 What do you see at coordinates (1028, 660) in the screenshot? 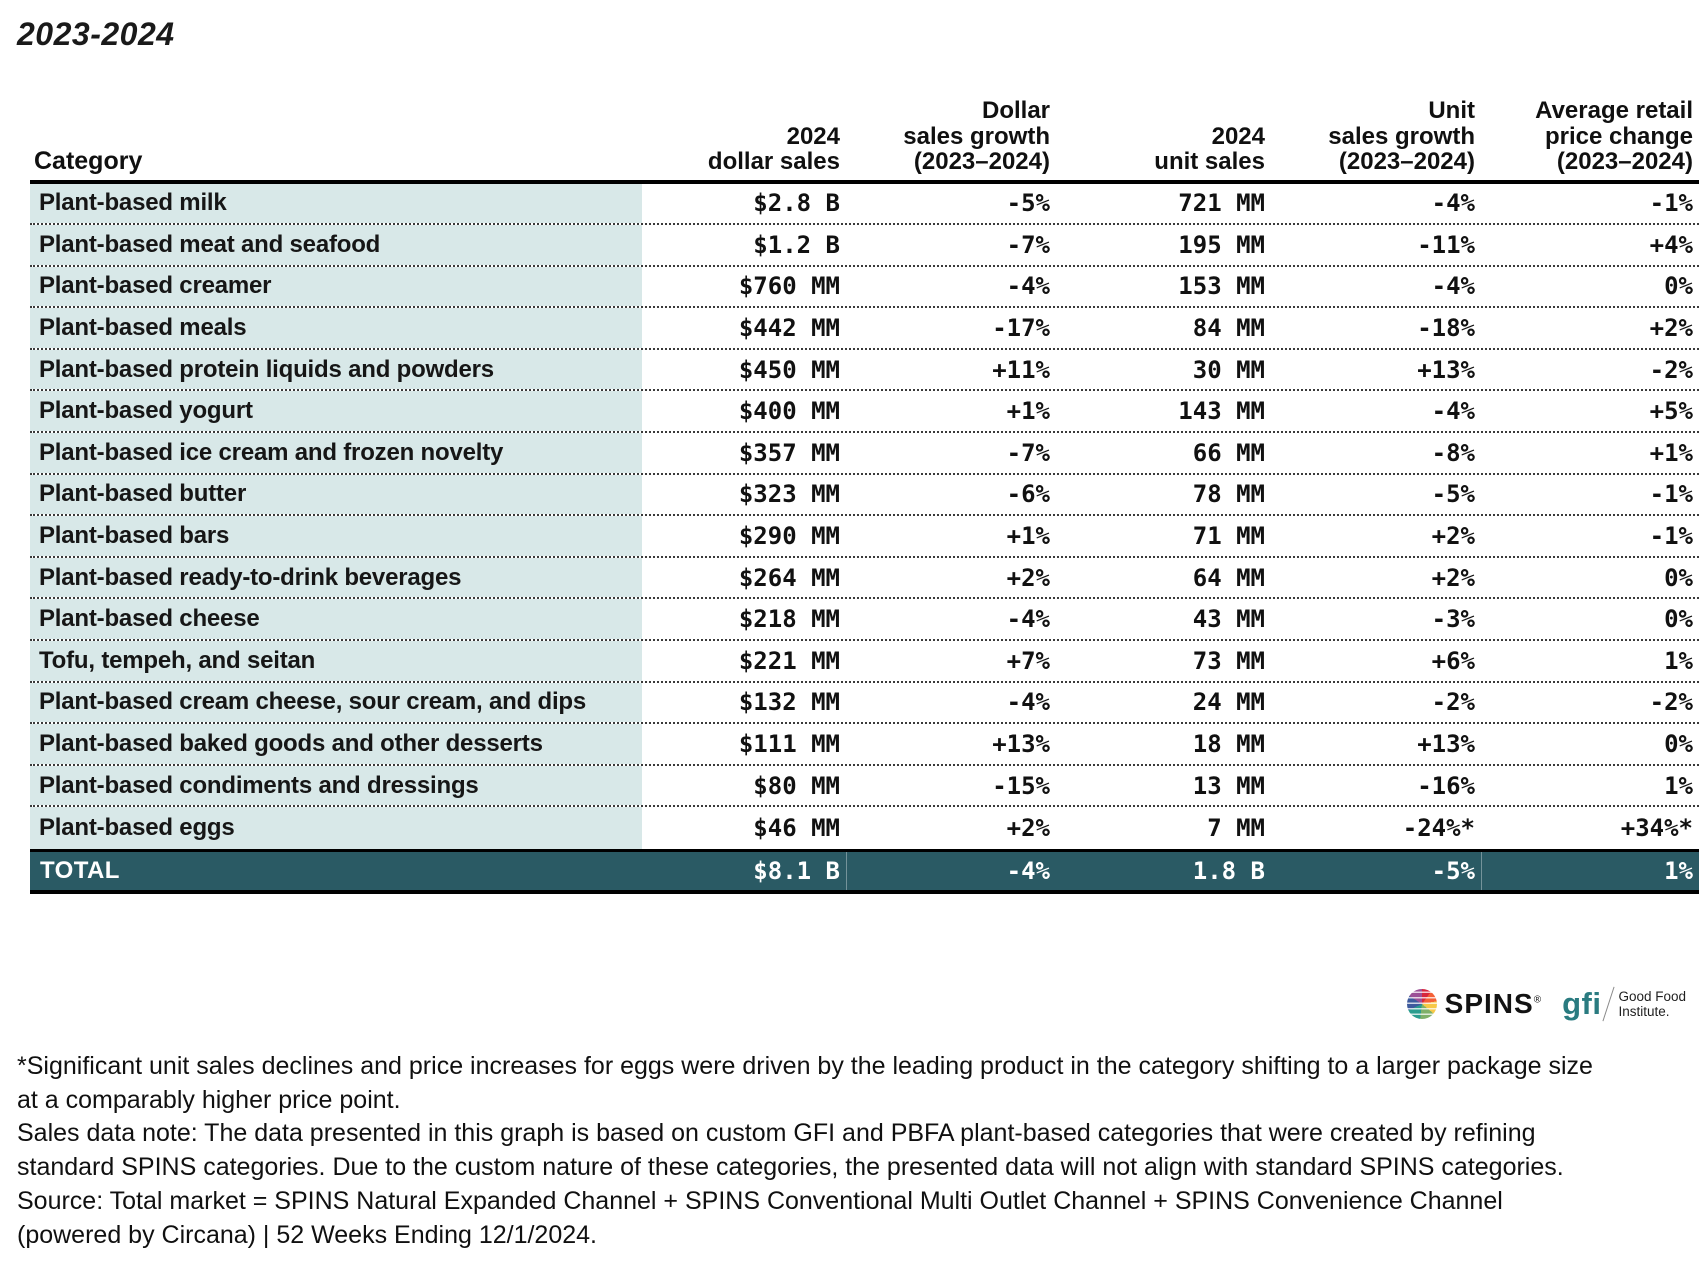
I see `value-cell: +7%` at bounding box center [1028, 660].